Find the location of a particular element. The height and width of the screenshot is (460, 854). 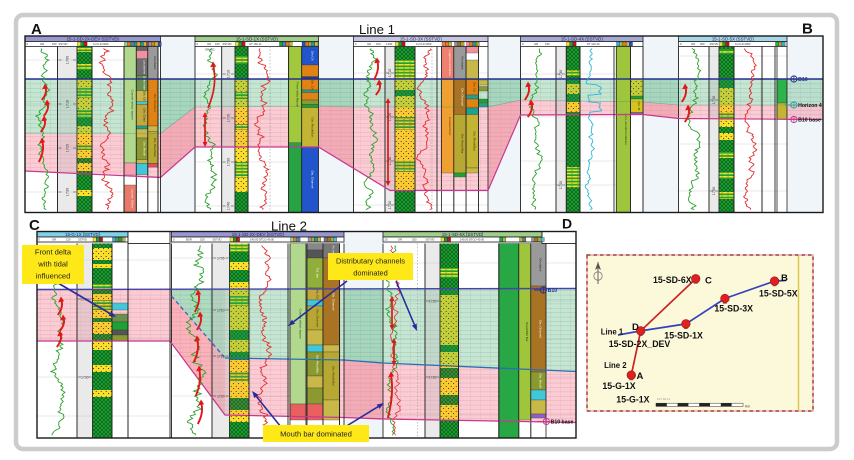

svg-text: 15-SD-3X is located at coordinates (733, 309).